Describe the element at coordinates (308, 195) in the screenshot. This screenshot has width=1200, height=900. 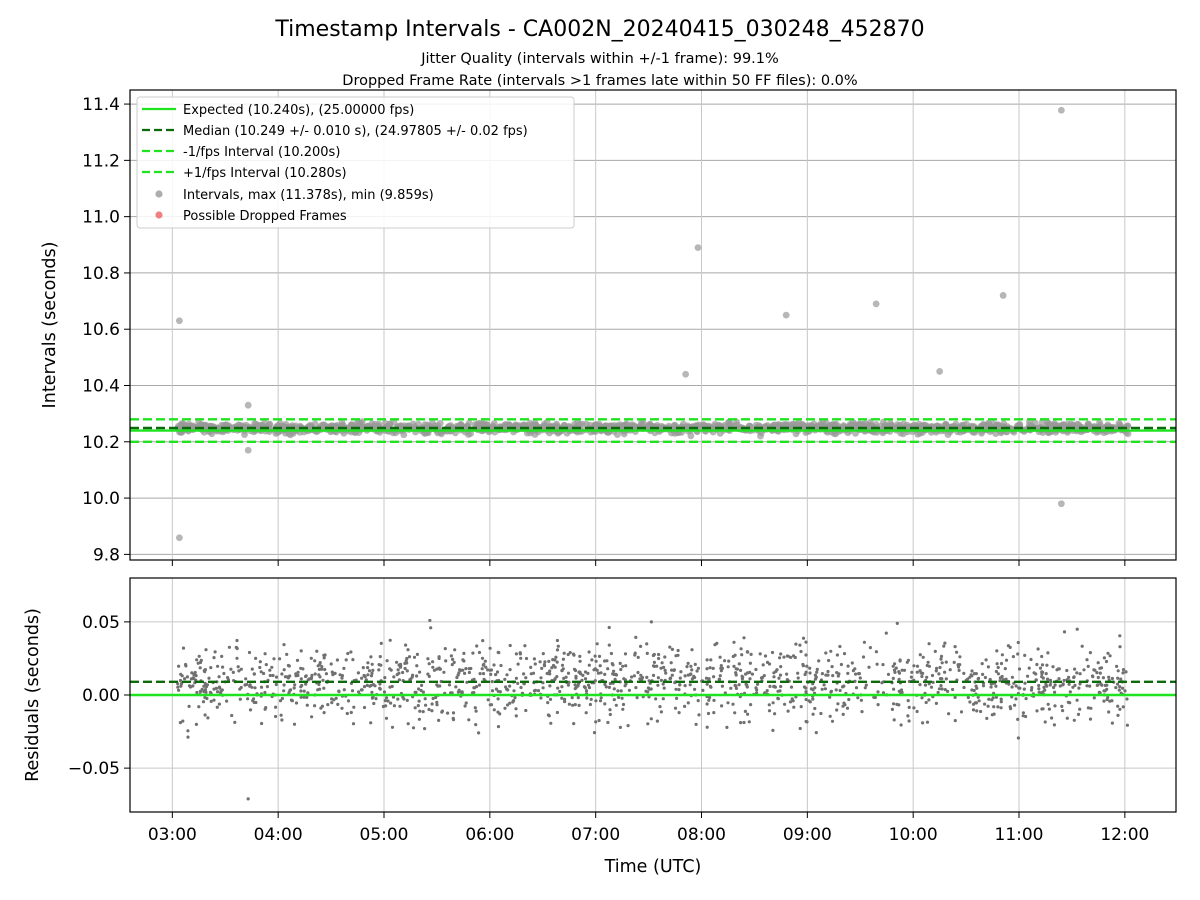
I see `legend-entry-intervals: Intervals, max (11.378s), min (9.859s)` at that location.